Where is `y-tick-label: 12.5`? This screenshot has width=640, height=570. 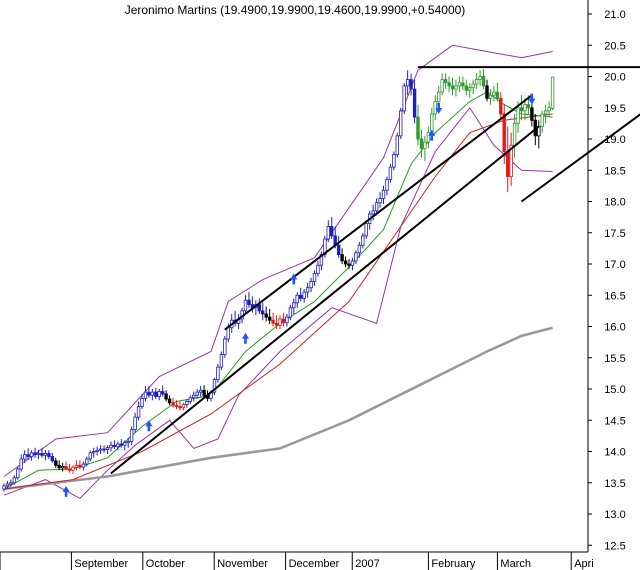
y-tick-label: 12.5 is located at coordinates (614, 546).